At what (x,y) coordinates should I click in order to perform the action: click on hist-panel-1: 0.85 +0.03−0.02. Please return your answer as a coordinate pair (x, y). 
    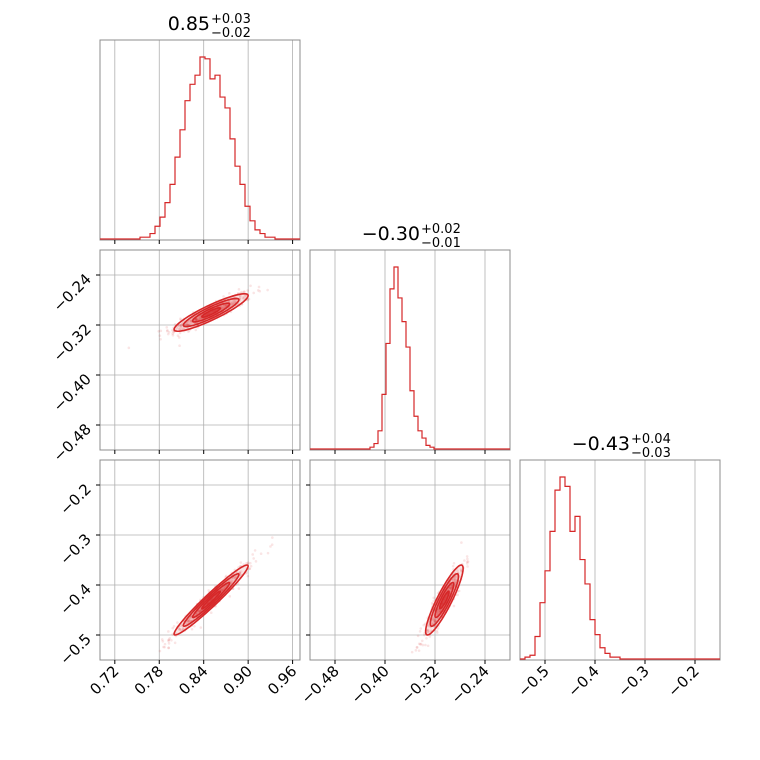
    Looking at the image, I should click on (200, 128).